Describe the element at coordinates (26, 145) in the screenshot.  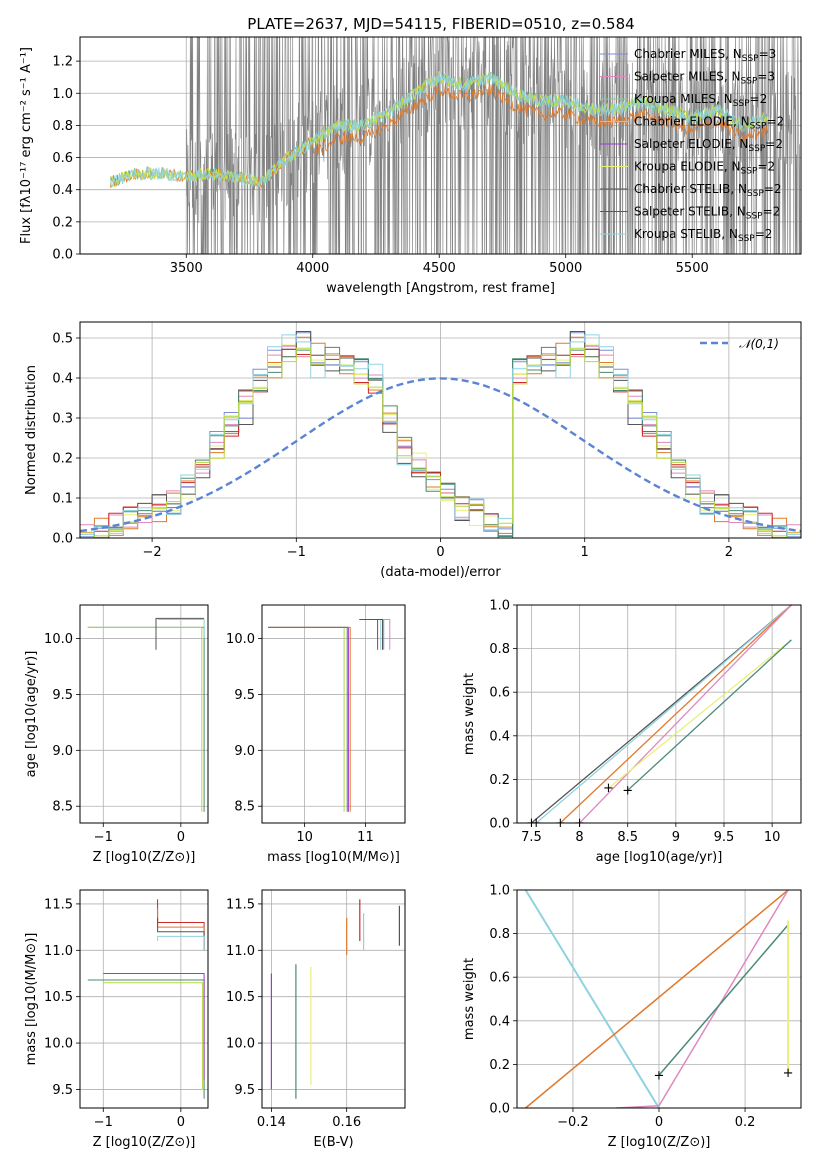
I see `y-axis-label: Flux [fλ10⁻¹⁷ erg cm⁻² s⁻¹ A⁻¹]` at that location.